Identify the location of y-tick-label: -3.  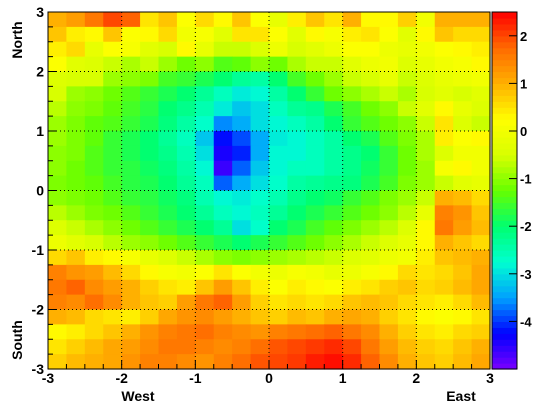
(38, 369).